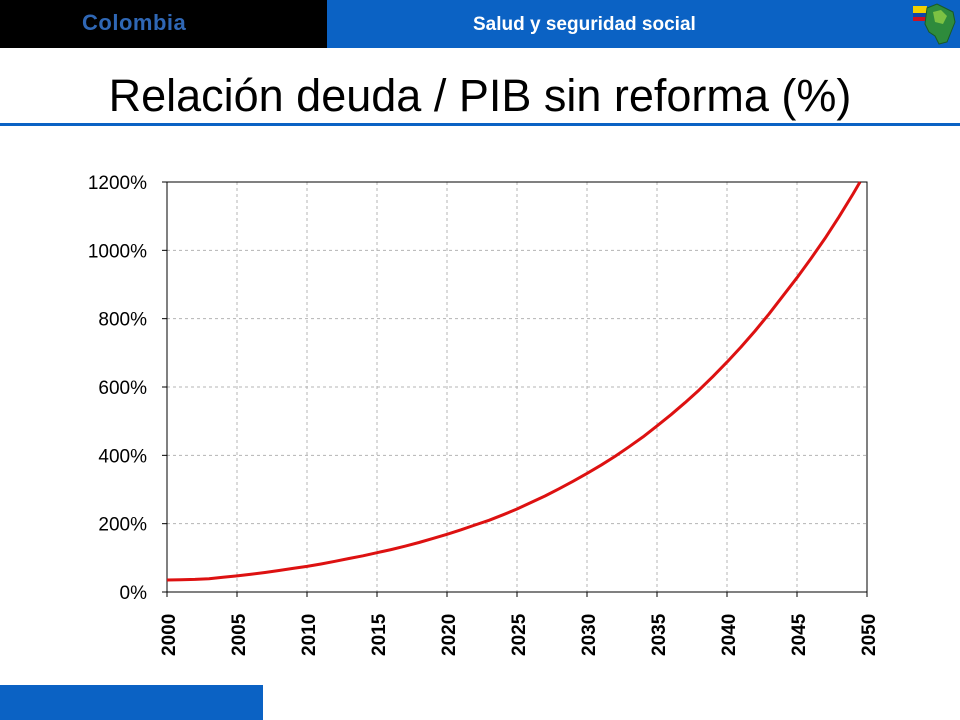 The height and width of the screenshot is (720, 960). What do you see at coordinates (117, 251) in the screenshot?
I see `y-tick-label: 1000%` at bounding box center [117, 251].